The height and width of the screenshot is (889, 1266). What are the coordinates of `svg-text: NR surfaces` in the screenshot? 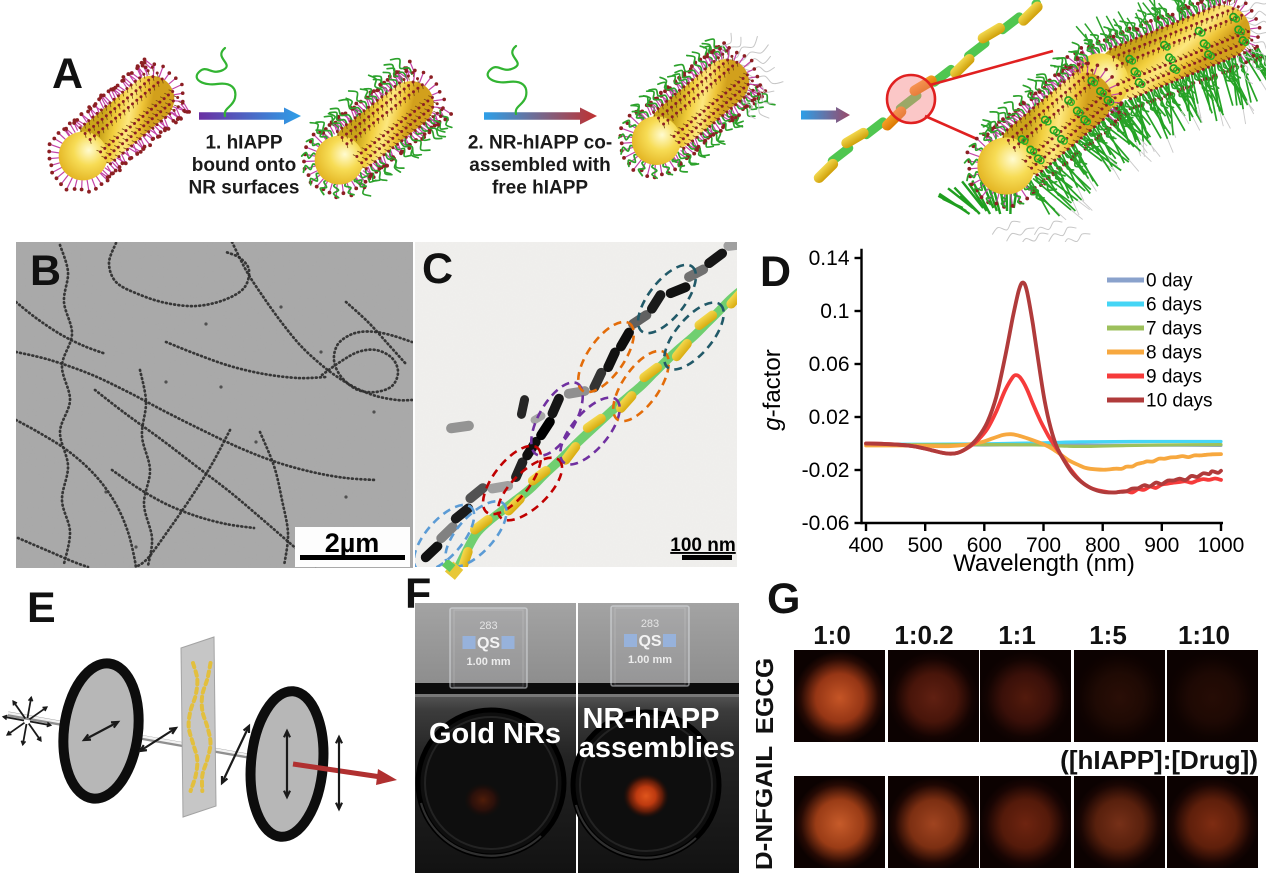 It's located at (244, 188).